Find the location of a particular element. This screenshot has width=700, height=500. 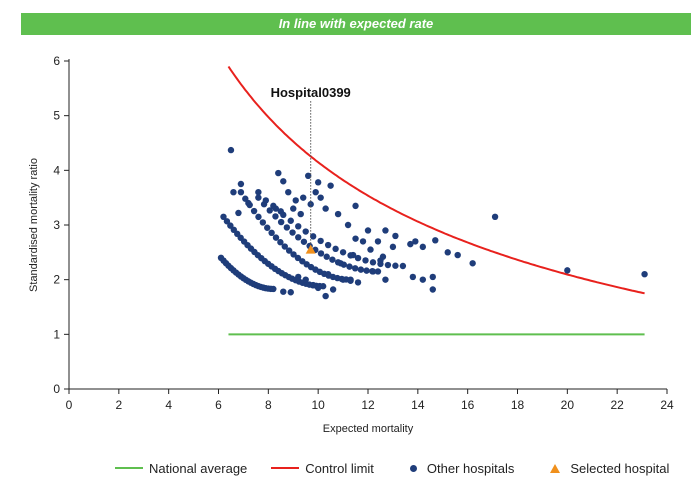

x-tick-label: 20 is located at coordinates (568, 405).